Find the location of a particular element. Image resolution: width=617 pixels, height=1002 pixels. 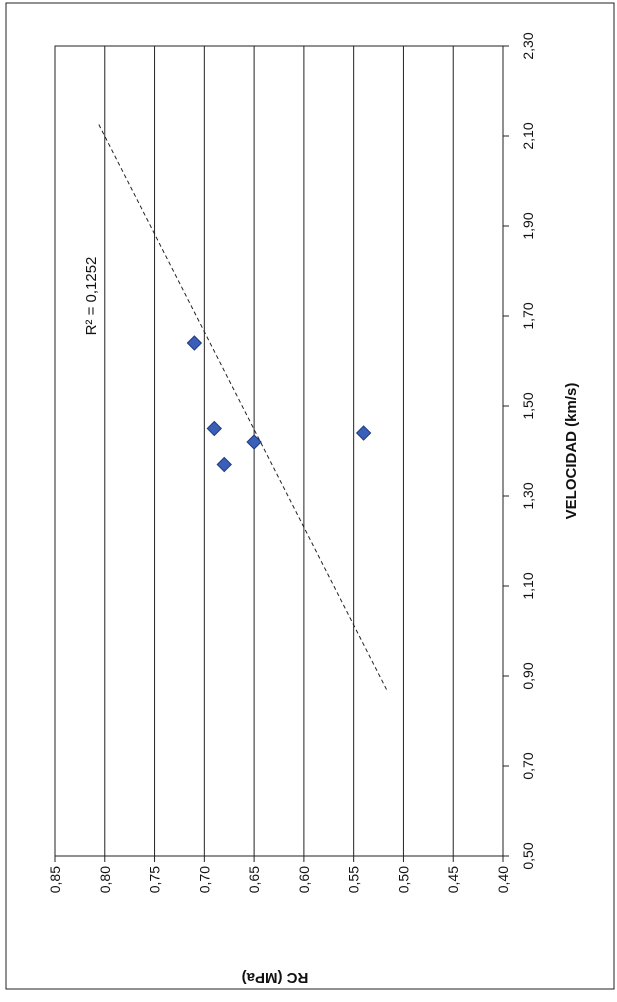

y-tick-label: 0,50 is located at coordinates (403, 879).